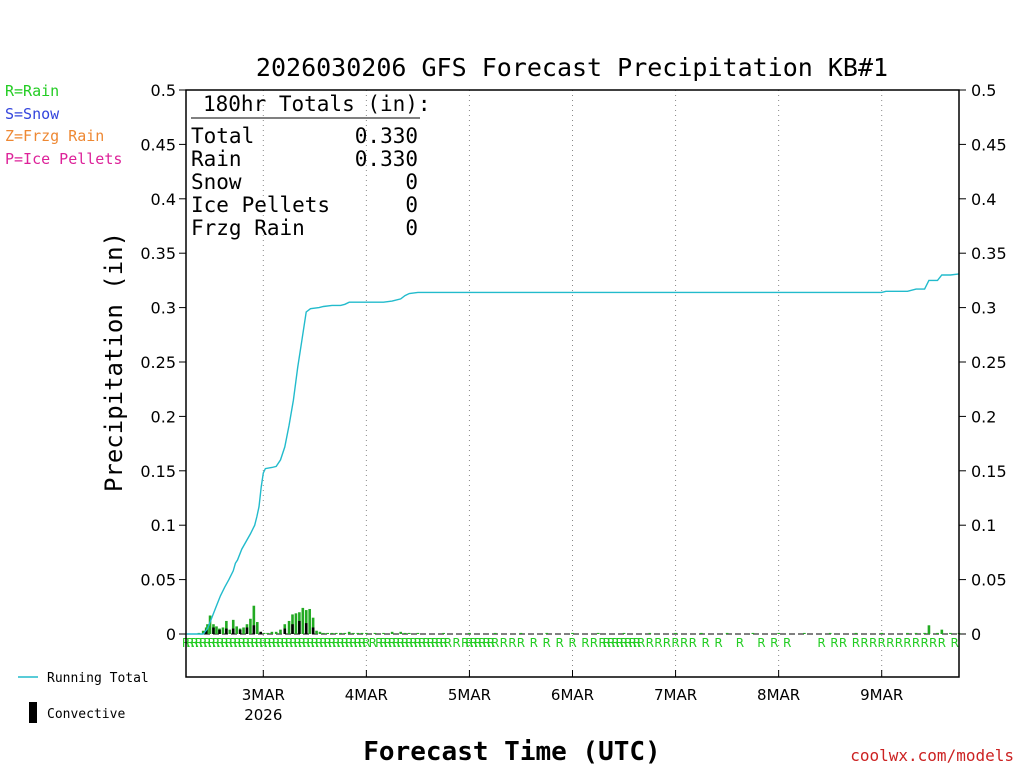 The height and width of the screenshot is (768, 1024). What do you see at coordinates (263, 715) in the screenshot?
I see `x-tick-sublabel: 2026` at bounding box center [263, 715].